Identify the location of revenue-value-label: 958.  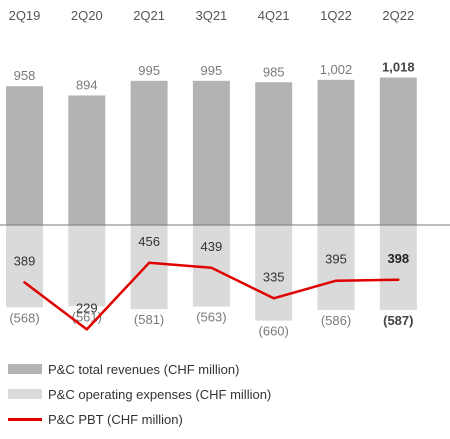
(25, 75).